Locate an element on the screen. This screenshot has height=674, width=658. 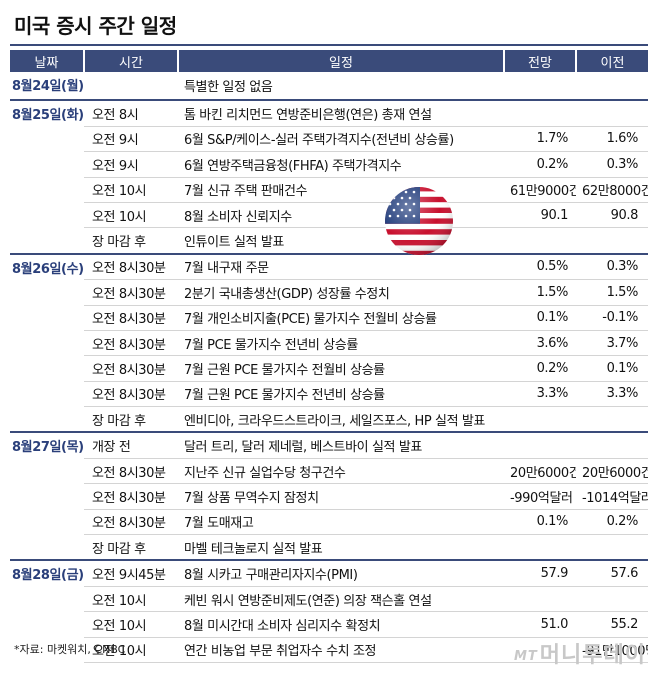
event-cell: 8월 미시간대 소비자 심리지수 확정치 is located at coordinates (341, 624).